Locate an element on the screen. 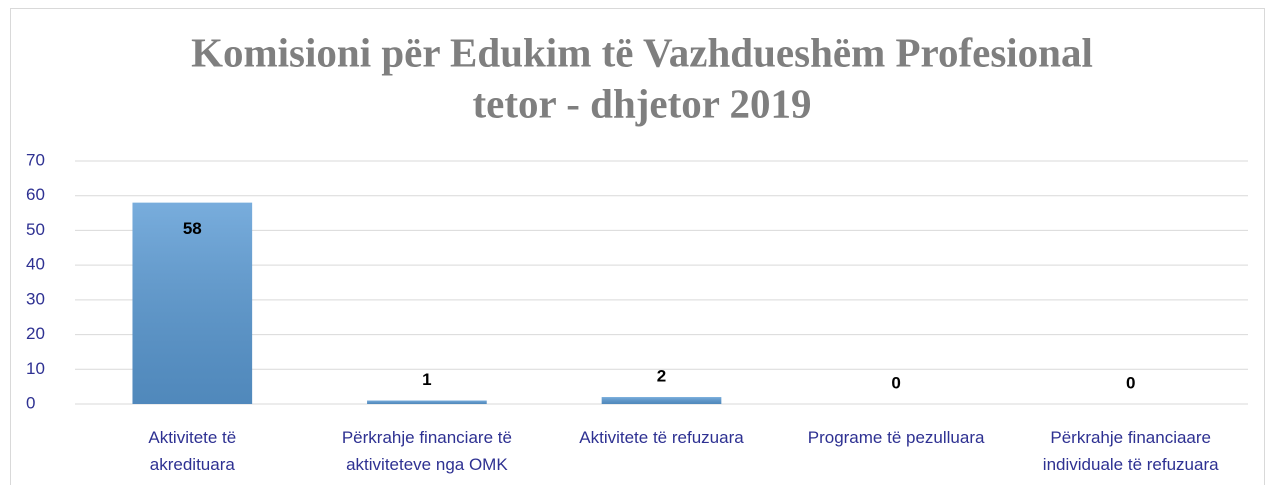  y-tick-label: 30 is located at coordinates (35, 298).